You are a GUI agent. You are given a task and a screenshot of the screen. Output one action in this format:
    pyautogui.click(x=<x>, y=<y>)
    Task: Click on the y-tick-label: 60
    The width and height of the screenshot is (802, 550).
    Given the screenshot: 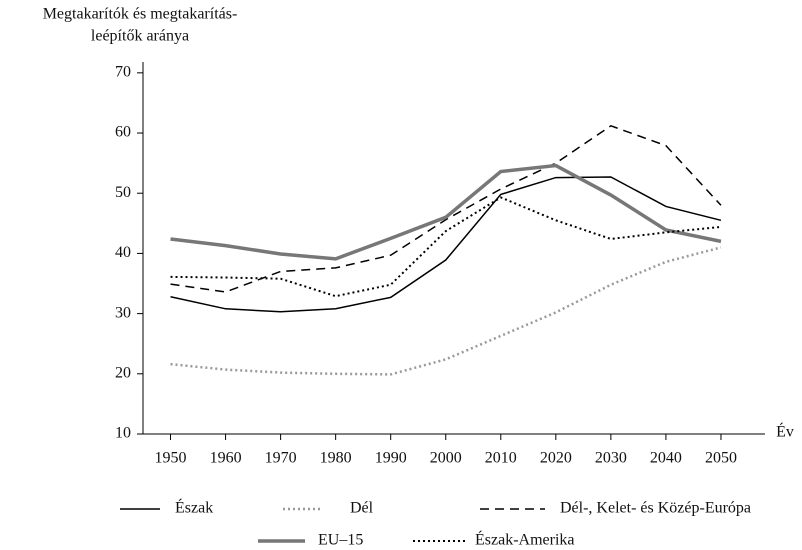 What is the action you would take?
    pyautogui.click(x=123, y=132)
    